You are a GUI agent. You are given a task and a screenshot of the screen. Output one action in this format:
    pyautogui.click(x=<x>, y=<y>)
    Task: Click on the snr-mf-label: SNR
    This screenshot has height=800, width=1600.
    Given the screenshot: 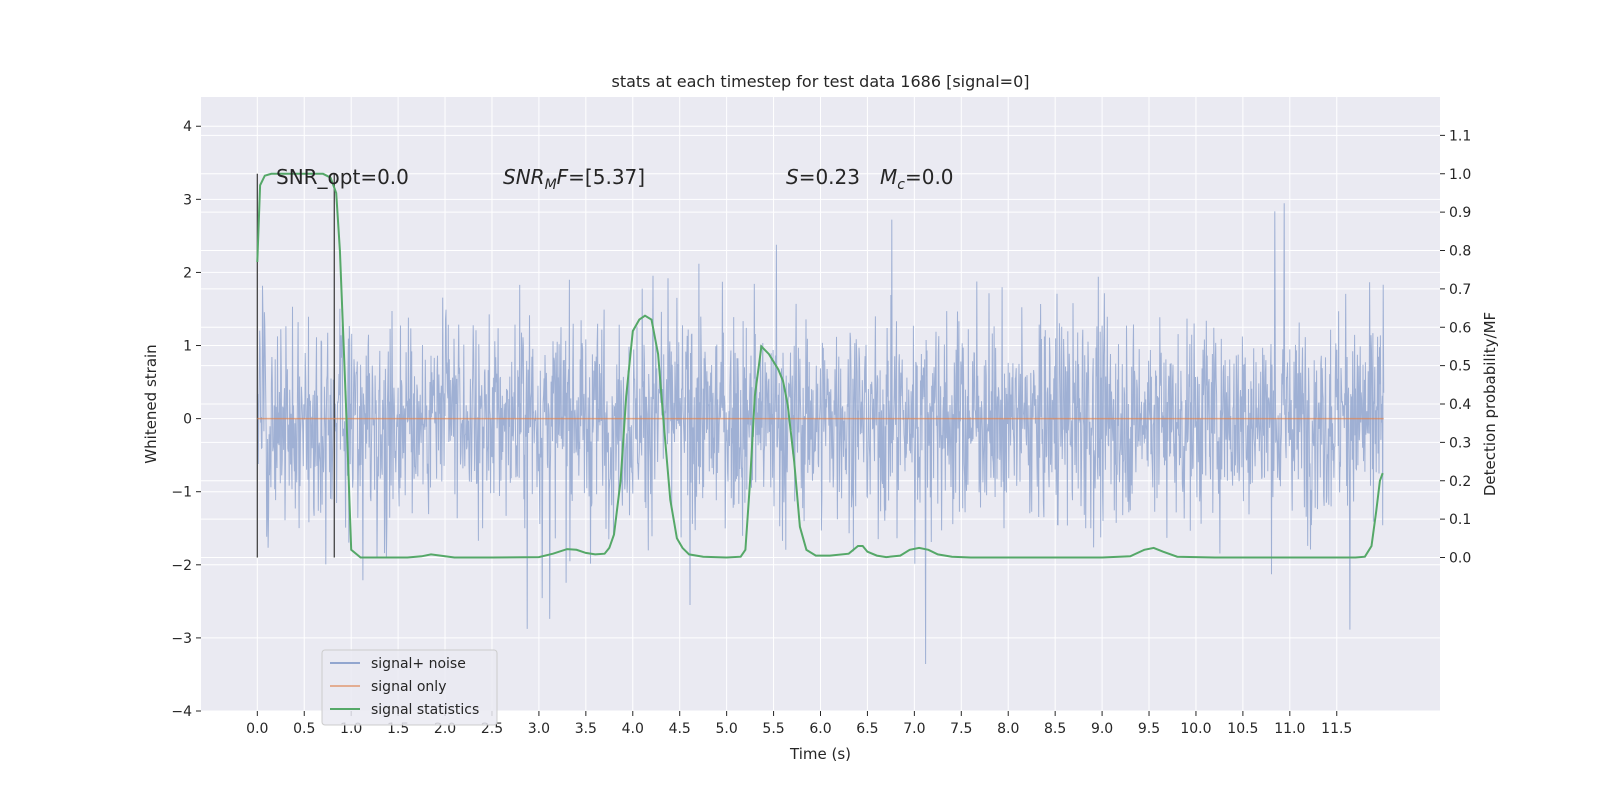 What is the action you would take?
    pyautogui.click(x=524, y=177)
    